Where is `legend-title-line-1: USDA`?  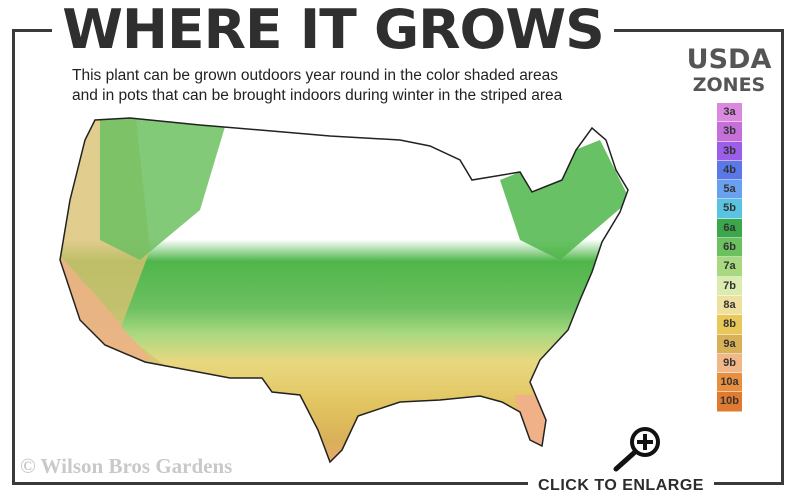
legend-title-line-1: USDA is located at coordinates (729, 59).